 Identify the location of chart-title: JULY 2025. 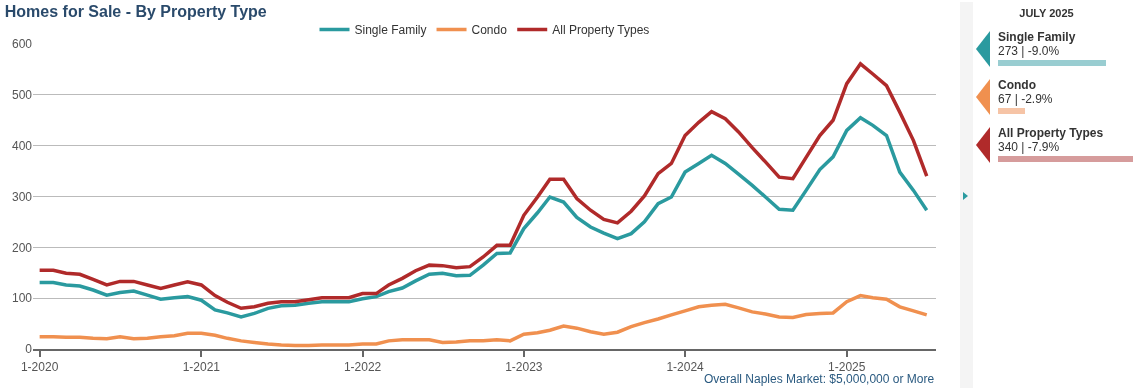
(1046, 13).